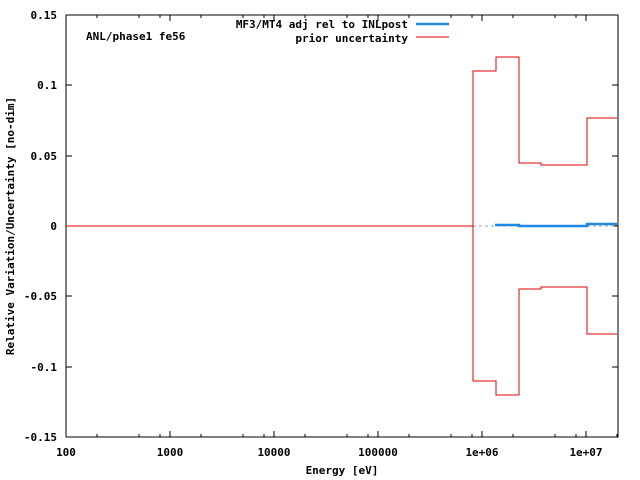 This screenshot has width=640, height=480. I want to click on y-tick-label: 0.1, so click(47, 85).